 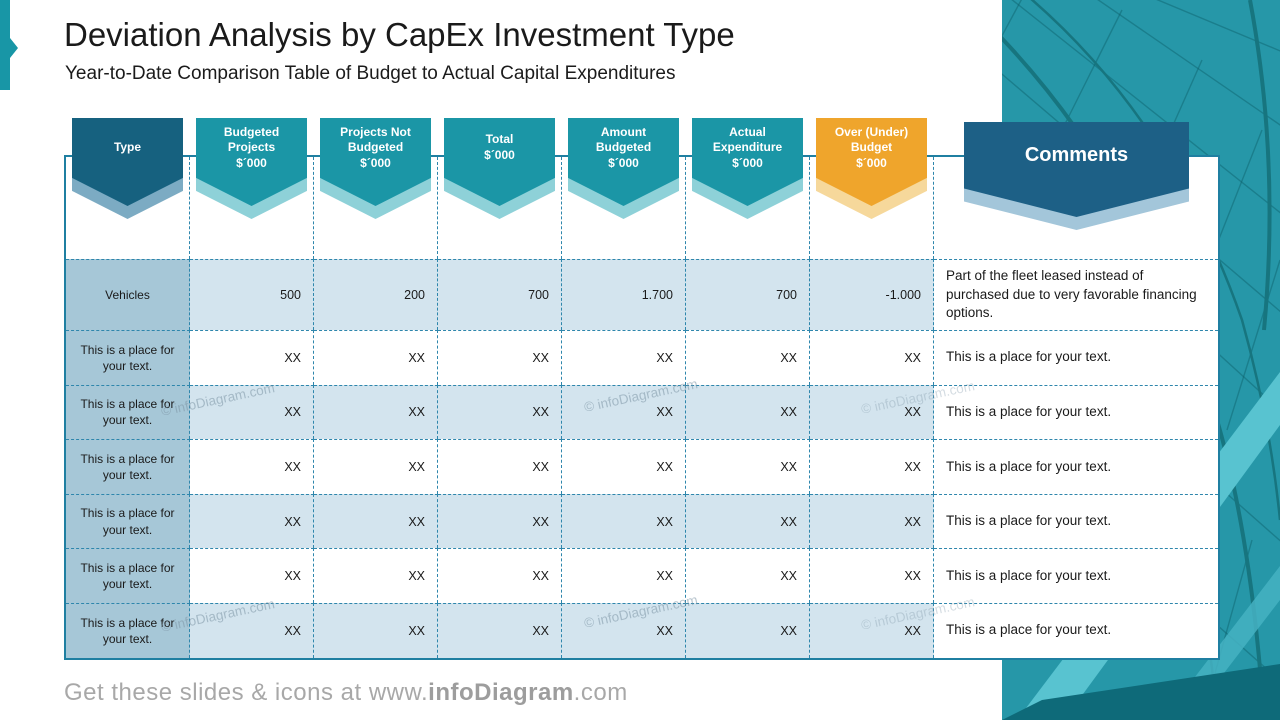 What do you see at coordinates (624, 294) in the screenshot?
I see `value-cell: 1.700` at bounding box center [624, 294].